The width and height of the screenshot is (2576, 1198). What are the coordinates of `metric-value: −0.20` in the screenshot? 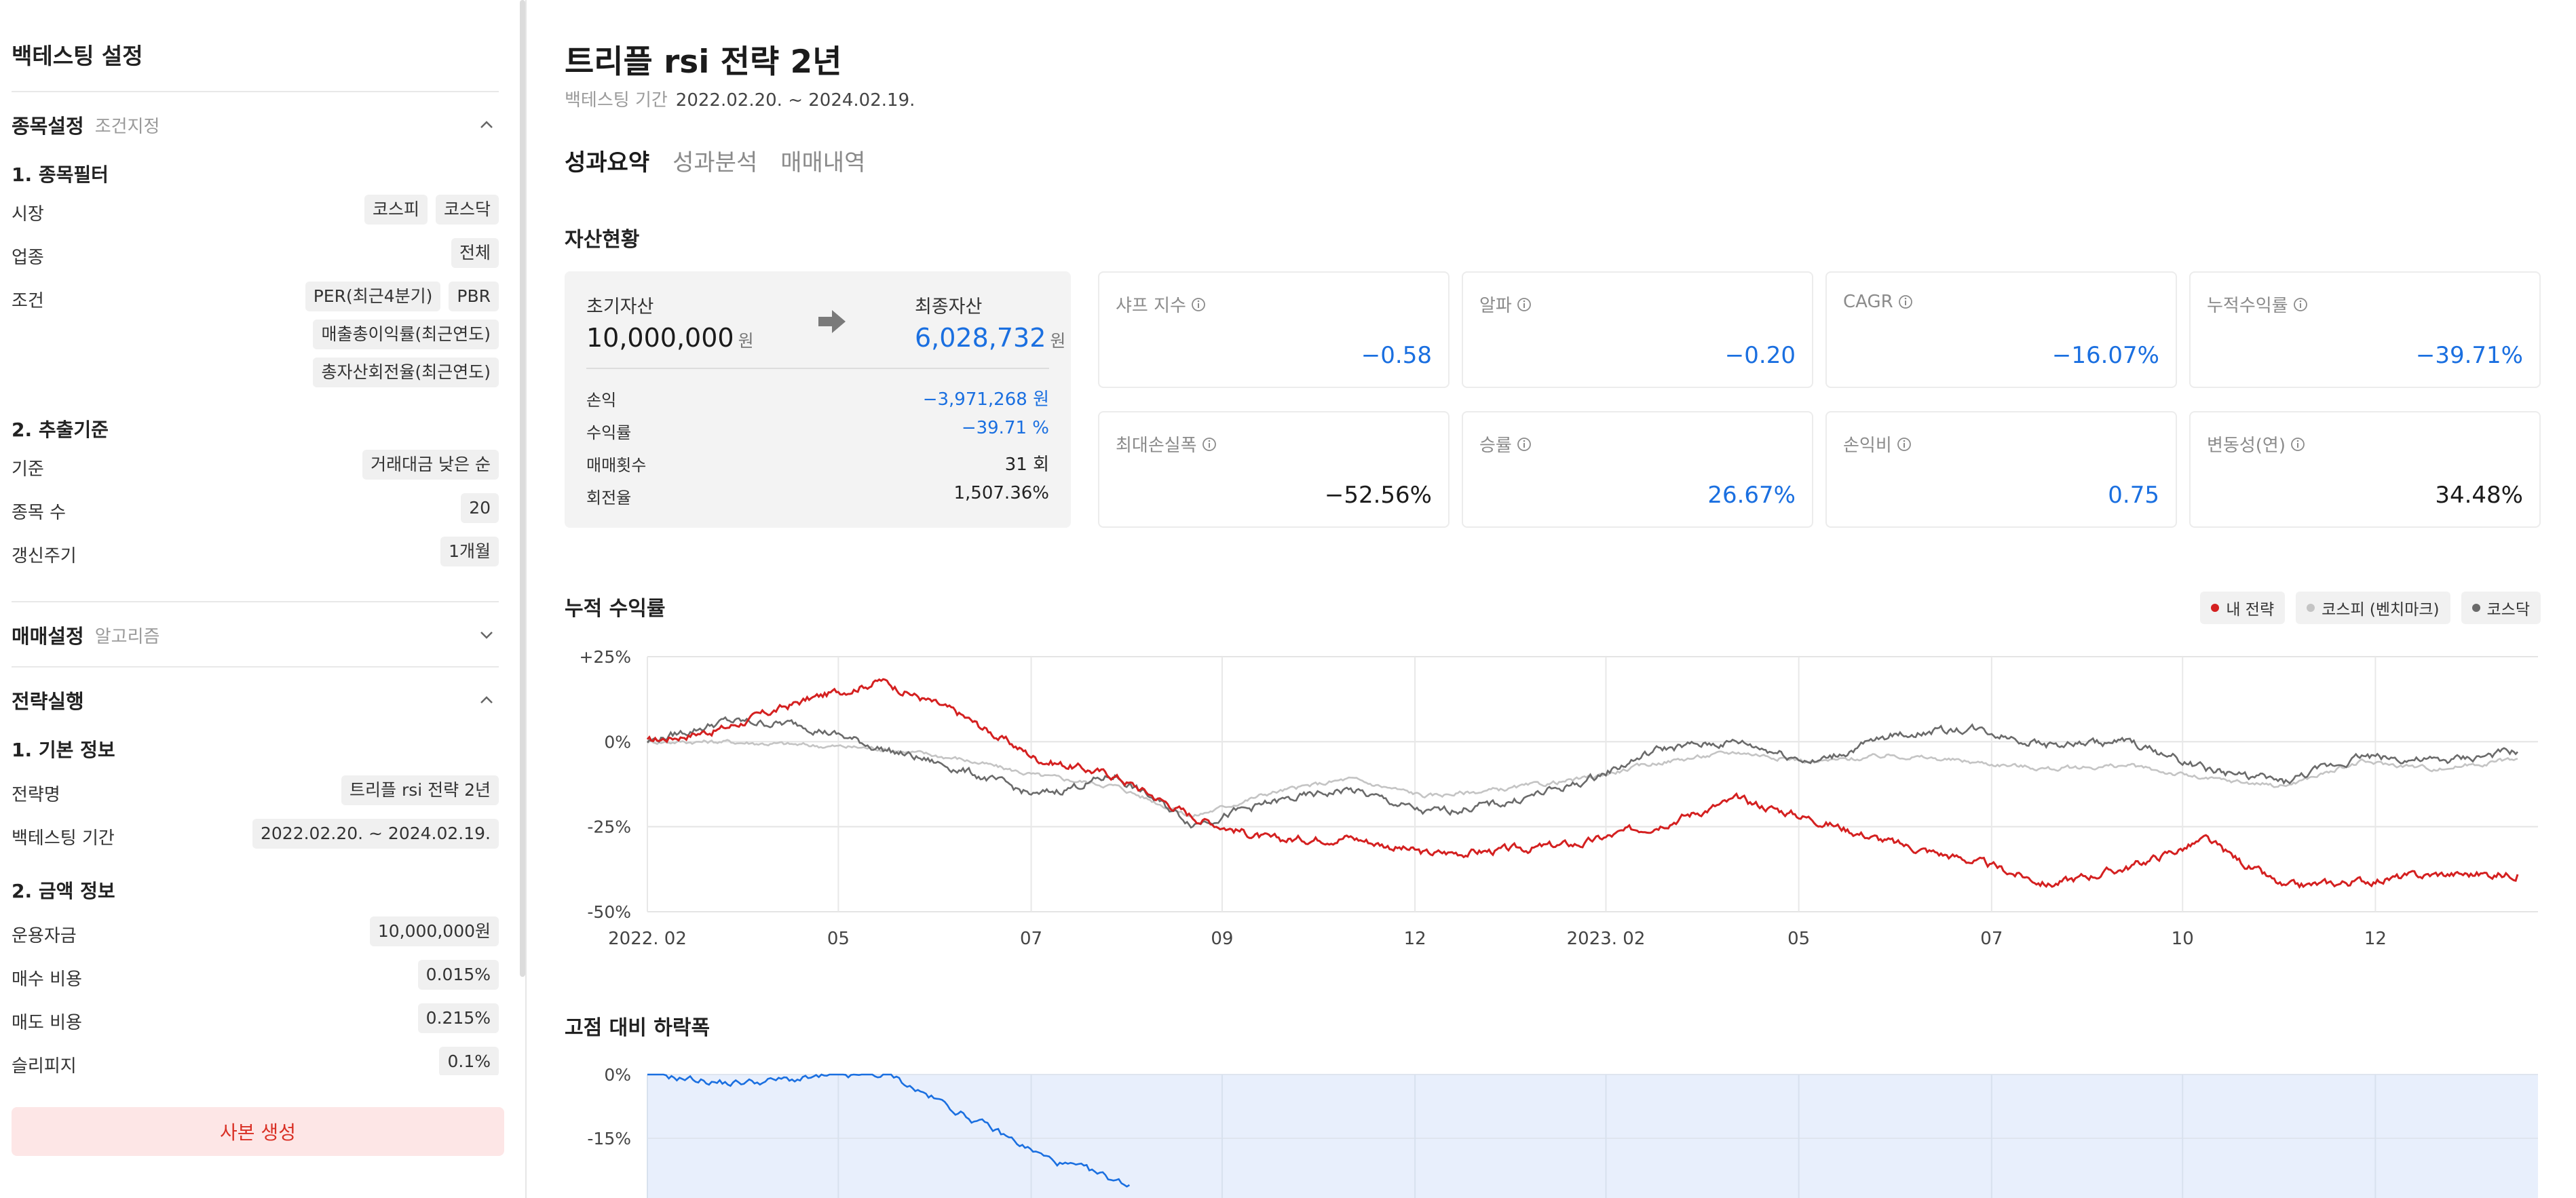 It's located at (1760, 355).